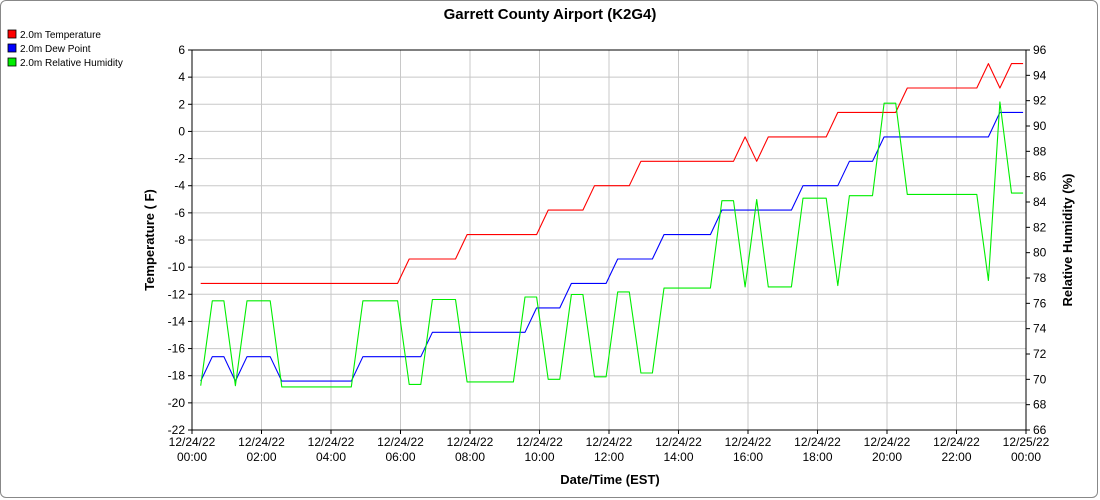  I want to click on y-tick-label: -2, so click(179, 159).